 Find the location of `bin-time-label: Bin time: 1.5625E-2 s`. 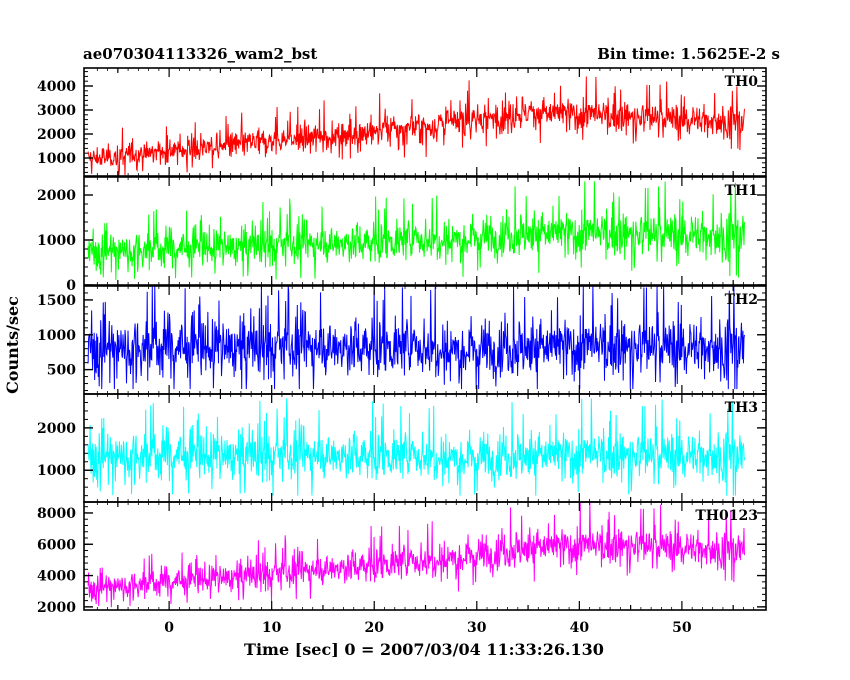

bin-time-label: Bin time: 1.5625E-2 s is located at coordinates (688, 54).